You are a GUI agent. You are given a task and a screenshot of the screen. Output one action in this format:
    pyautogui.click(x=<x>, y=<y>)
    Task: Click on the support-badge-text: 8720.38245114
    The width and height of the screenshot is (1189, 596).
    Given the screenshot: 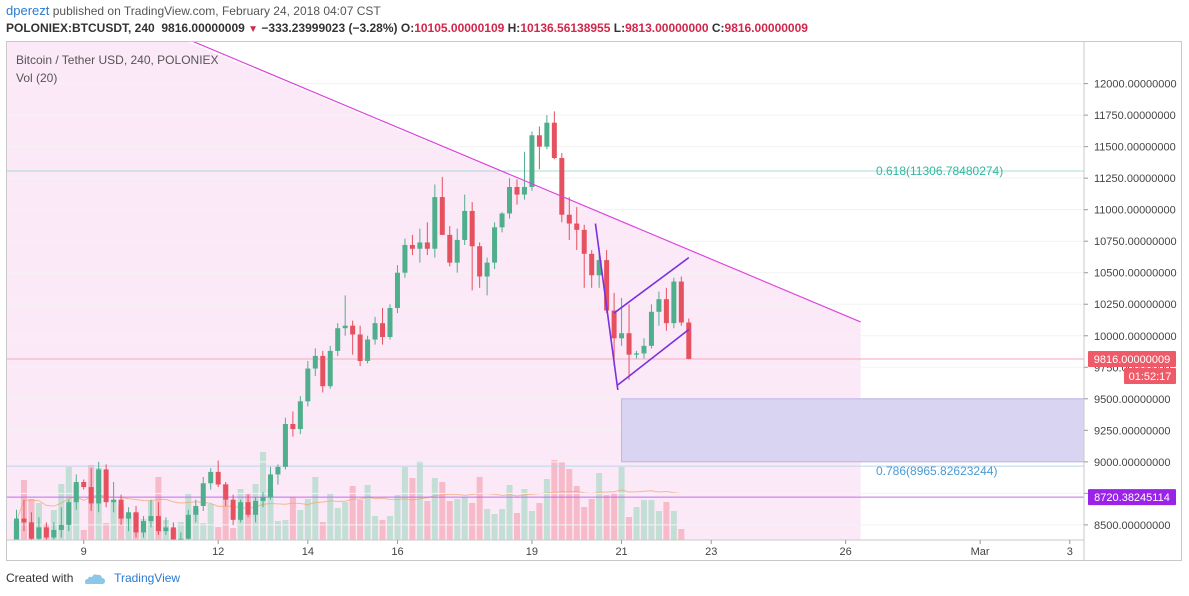 What is the action you would take?
    pyautogui.click(x=1132, y=498)
    